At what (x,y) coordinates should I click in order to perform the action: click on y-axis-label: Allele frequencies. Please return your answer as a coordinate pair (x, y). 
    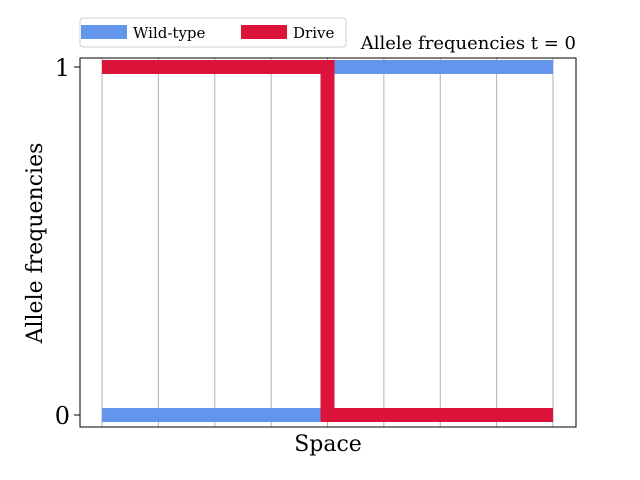
    Looking at the image, I should click on (35, 244).